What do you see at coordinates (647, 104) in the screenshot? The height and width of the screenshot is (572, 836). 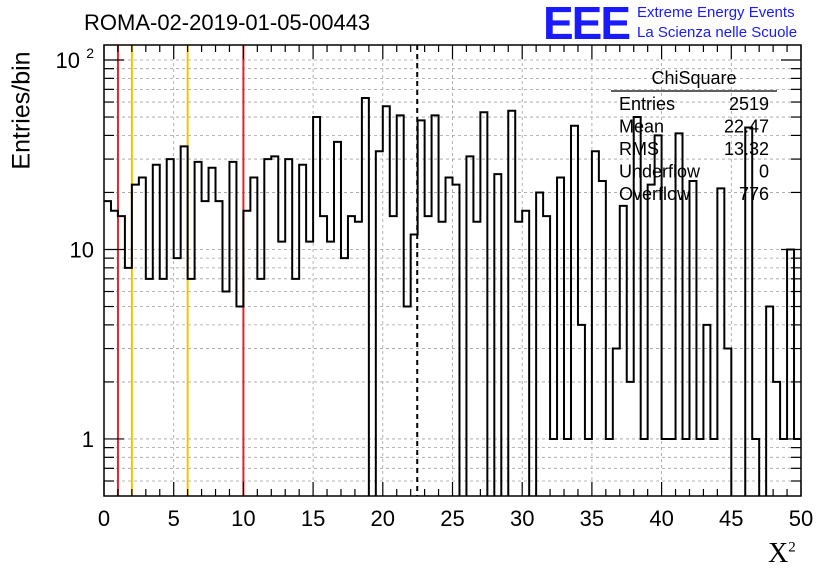 I see `stats-row-label: Entries` at bounding box center [647, 104].